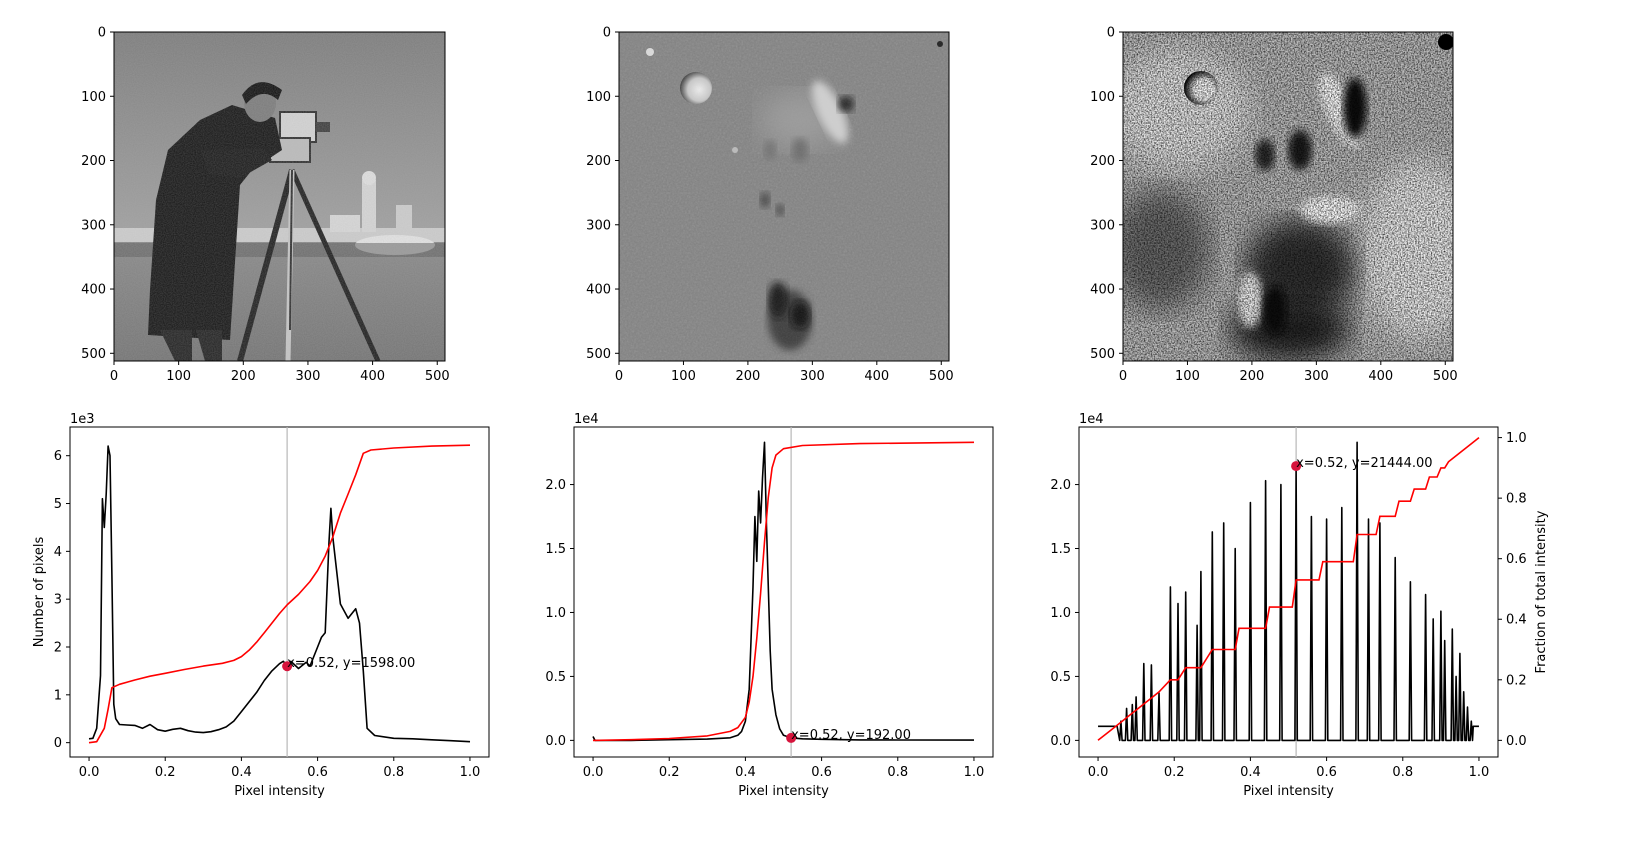  What do you see at coordinates (1102, 161) in the screenshot?
I see `image3-ytick-label: 200` at bounding box center [1102, 161].